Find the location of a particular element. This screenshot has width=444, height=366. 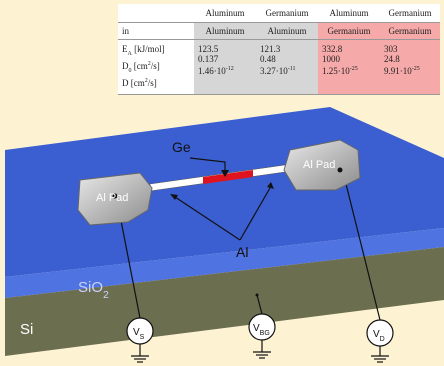

text-part: 0.48 is located at coordinates (268, 59).